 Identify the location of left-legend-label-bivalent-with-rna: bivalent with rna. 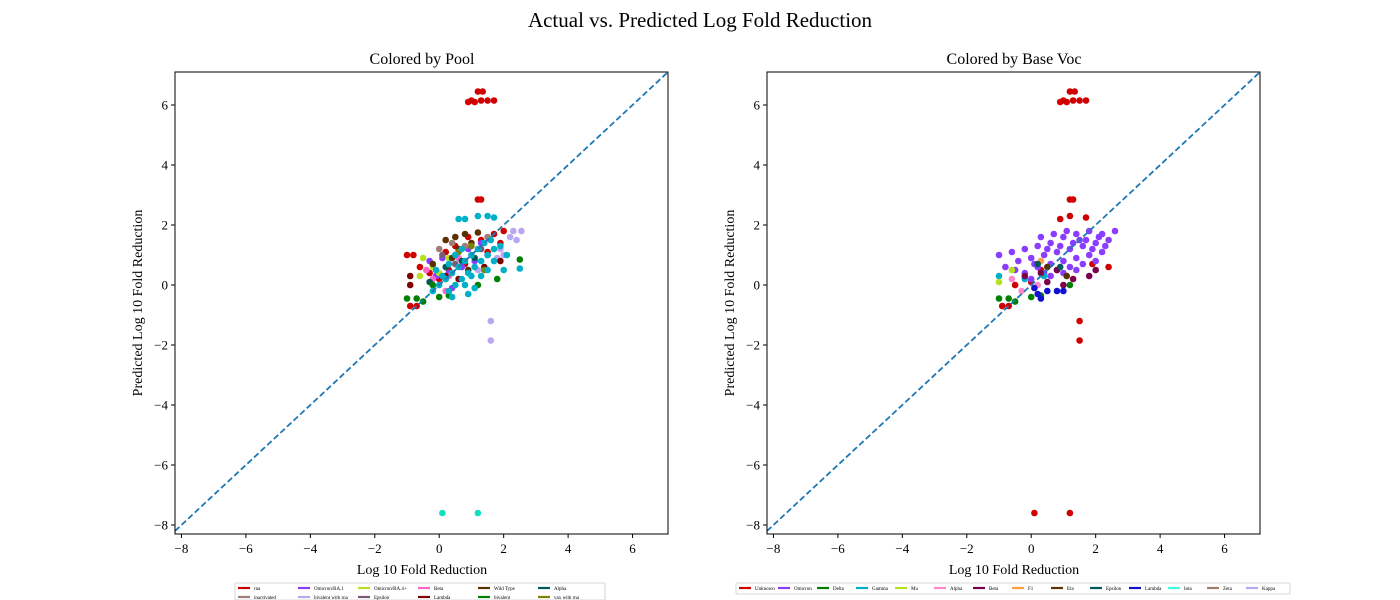
(331, 598).